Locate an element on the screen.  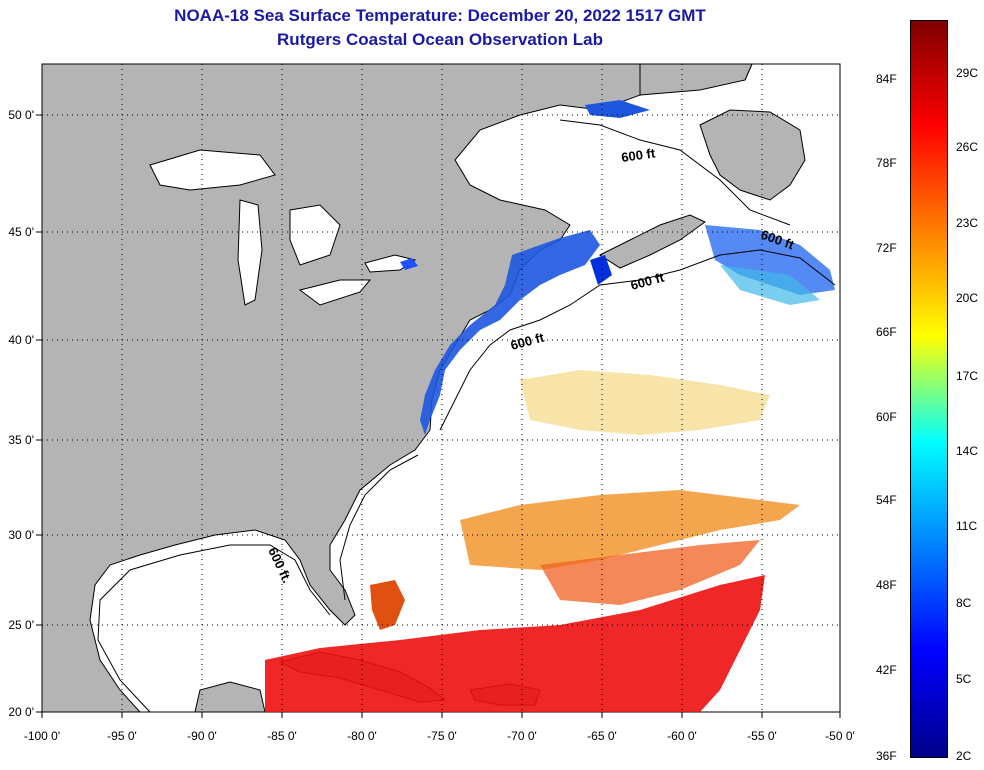
lat-tick-label: 20 0' is located at coordinates (21, 712).